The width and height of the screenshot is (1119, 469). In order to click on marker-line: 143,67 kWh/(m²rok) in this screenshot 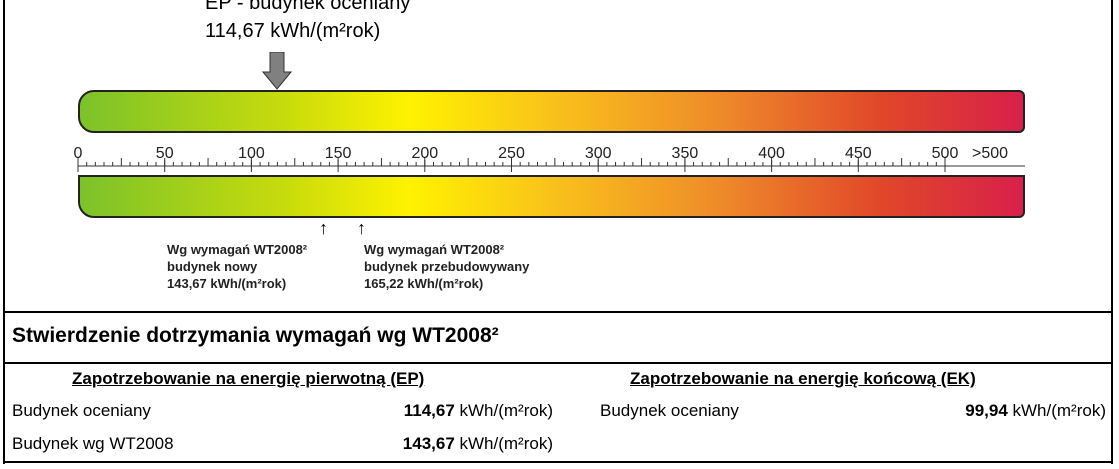, I will do `click(227, 283)`.